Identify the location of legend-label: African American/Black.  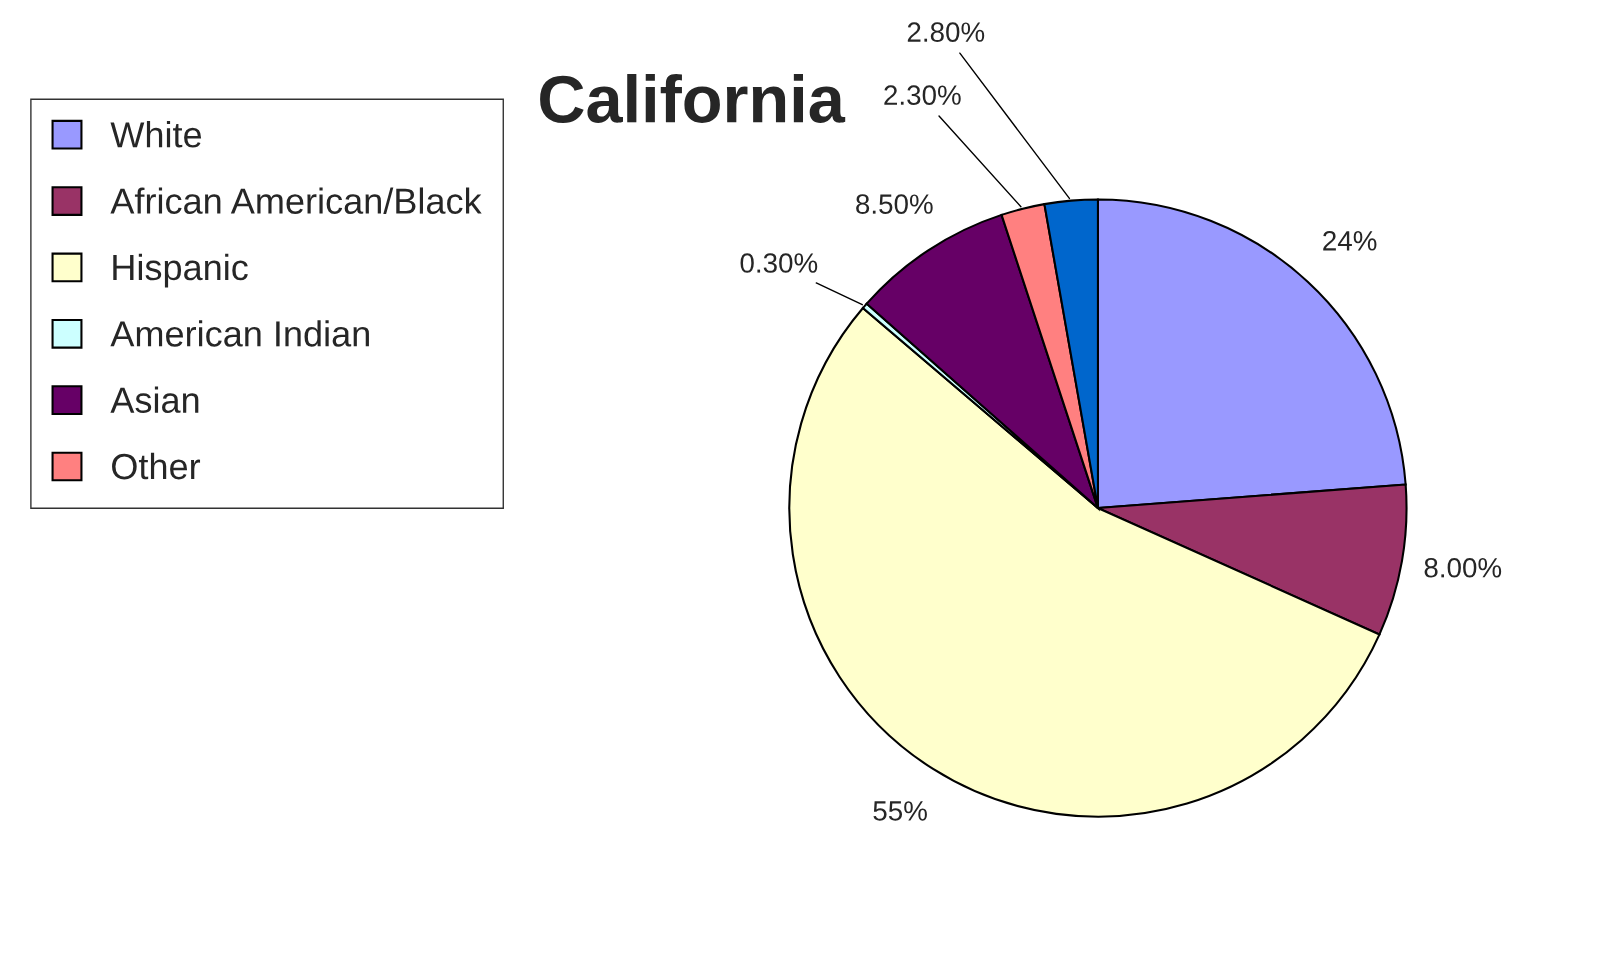
(296, 200).